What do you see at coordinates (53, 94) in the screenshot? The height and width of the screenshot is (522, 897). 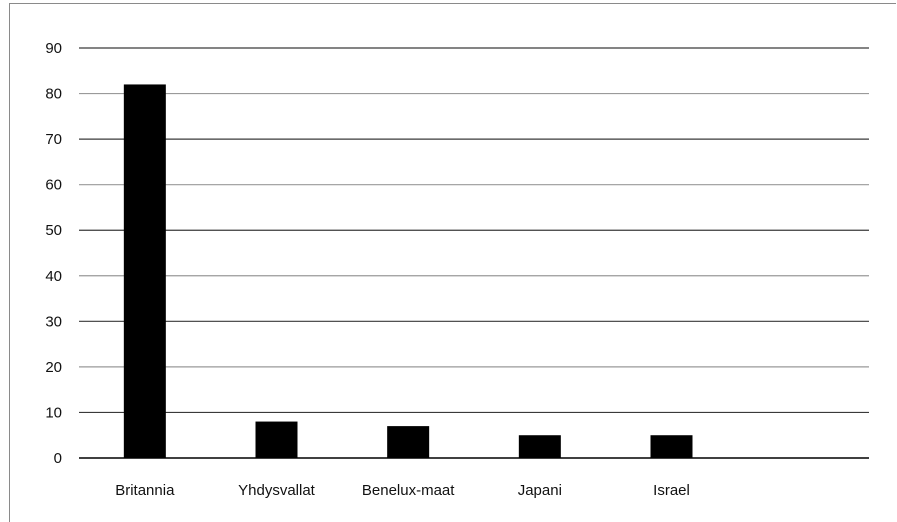 I see `y-tick-label-80: 80` at bounding box center [53, 94].